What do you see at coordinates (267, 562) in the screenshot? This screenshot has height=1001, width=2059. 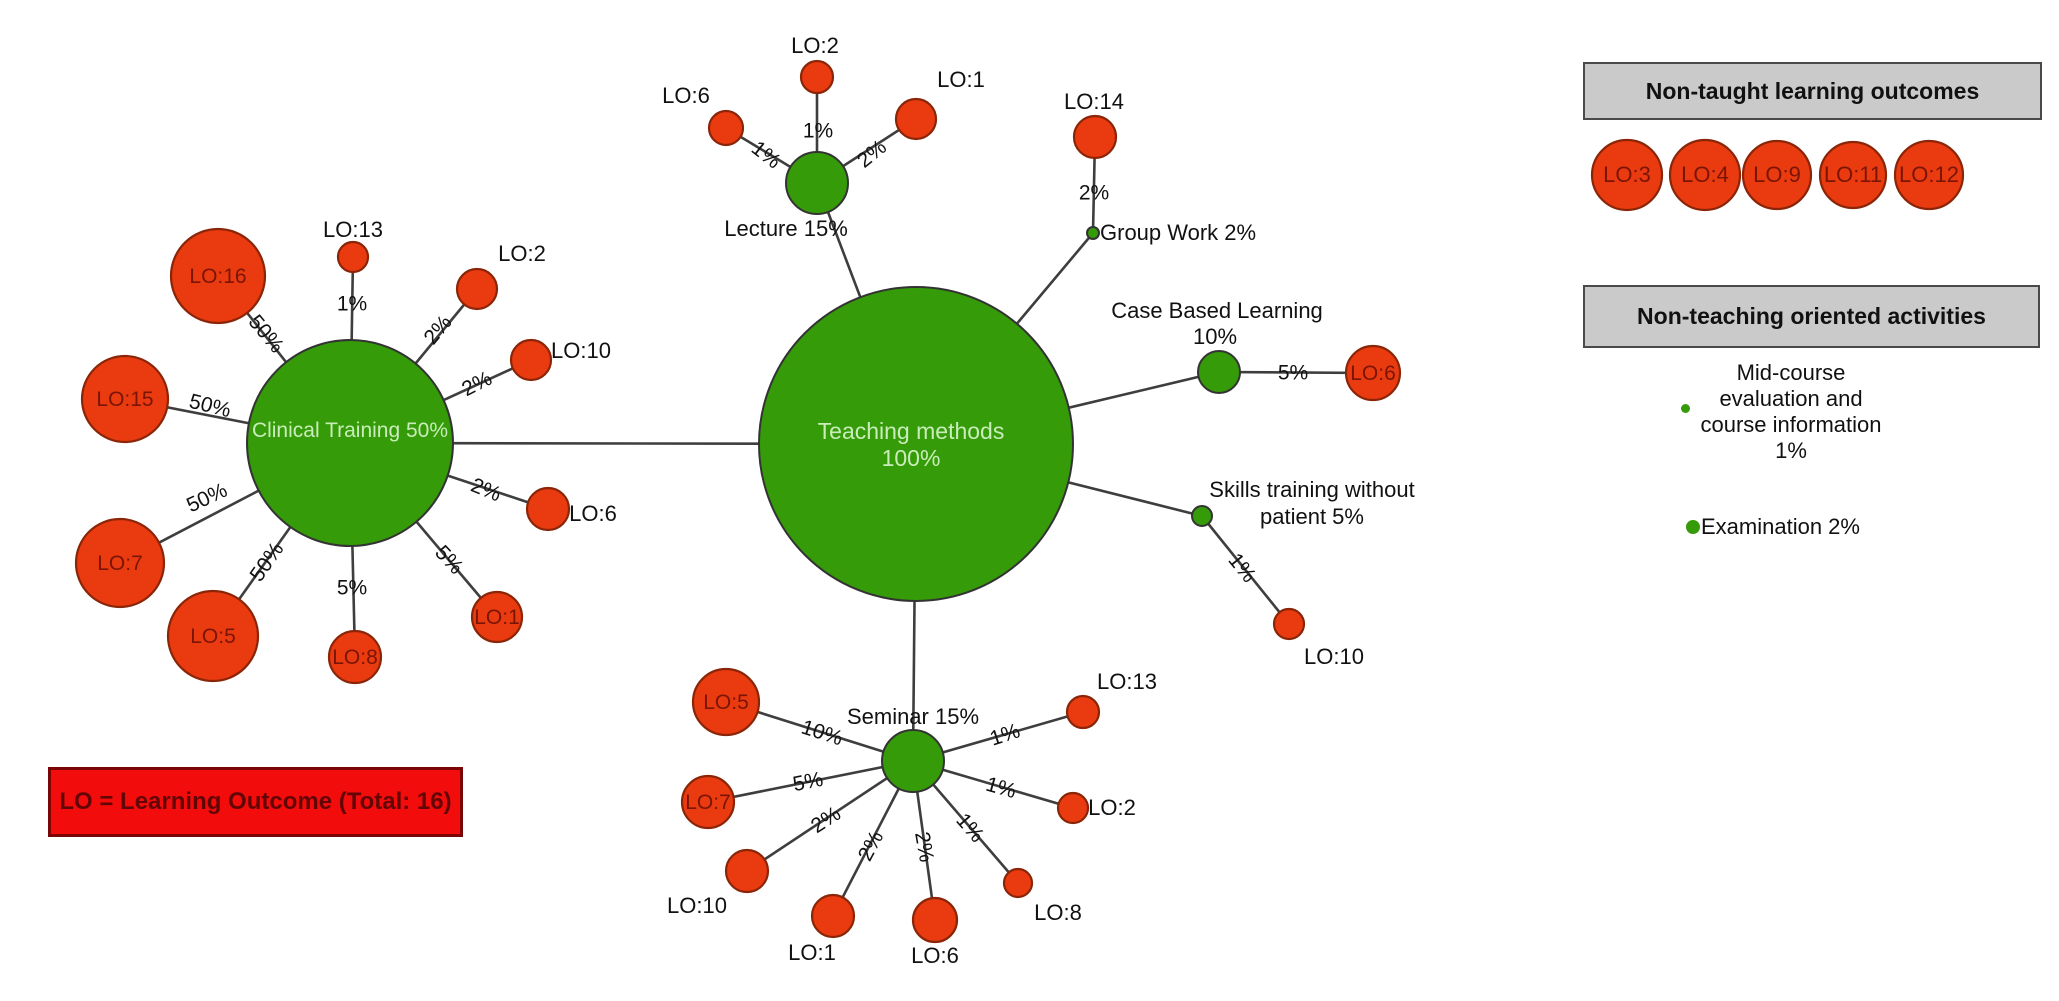 I see `edge-label-clinical-lo5: 50%` at bounding box center [267, 562].